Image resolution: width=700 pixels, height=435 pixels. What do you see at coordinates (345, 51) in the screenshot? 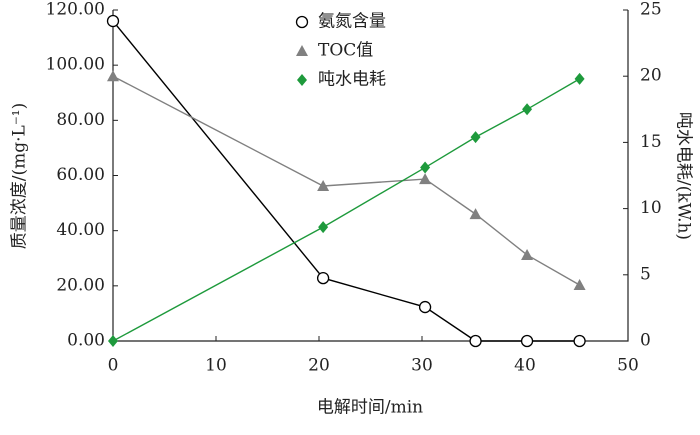
I see `legend-label: TOC值` at bounding box center [345, 51].